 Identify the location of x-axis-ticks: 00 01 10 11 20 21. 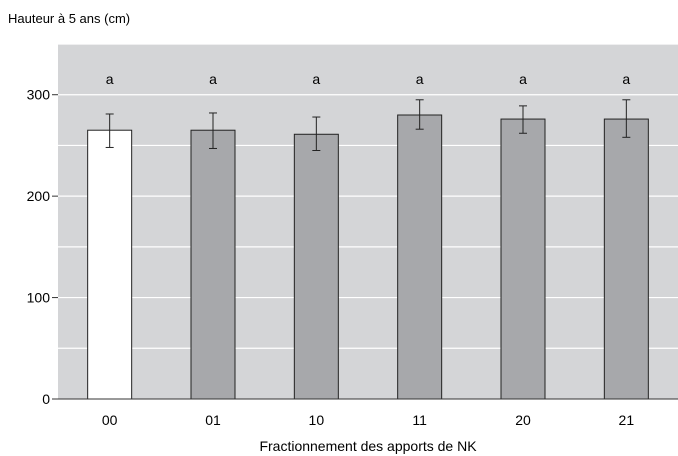
(368, 420).